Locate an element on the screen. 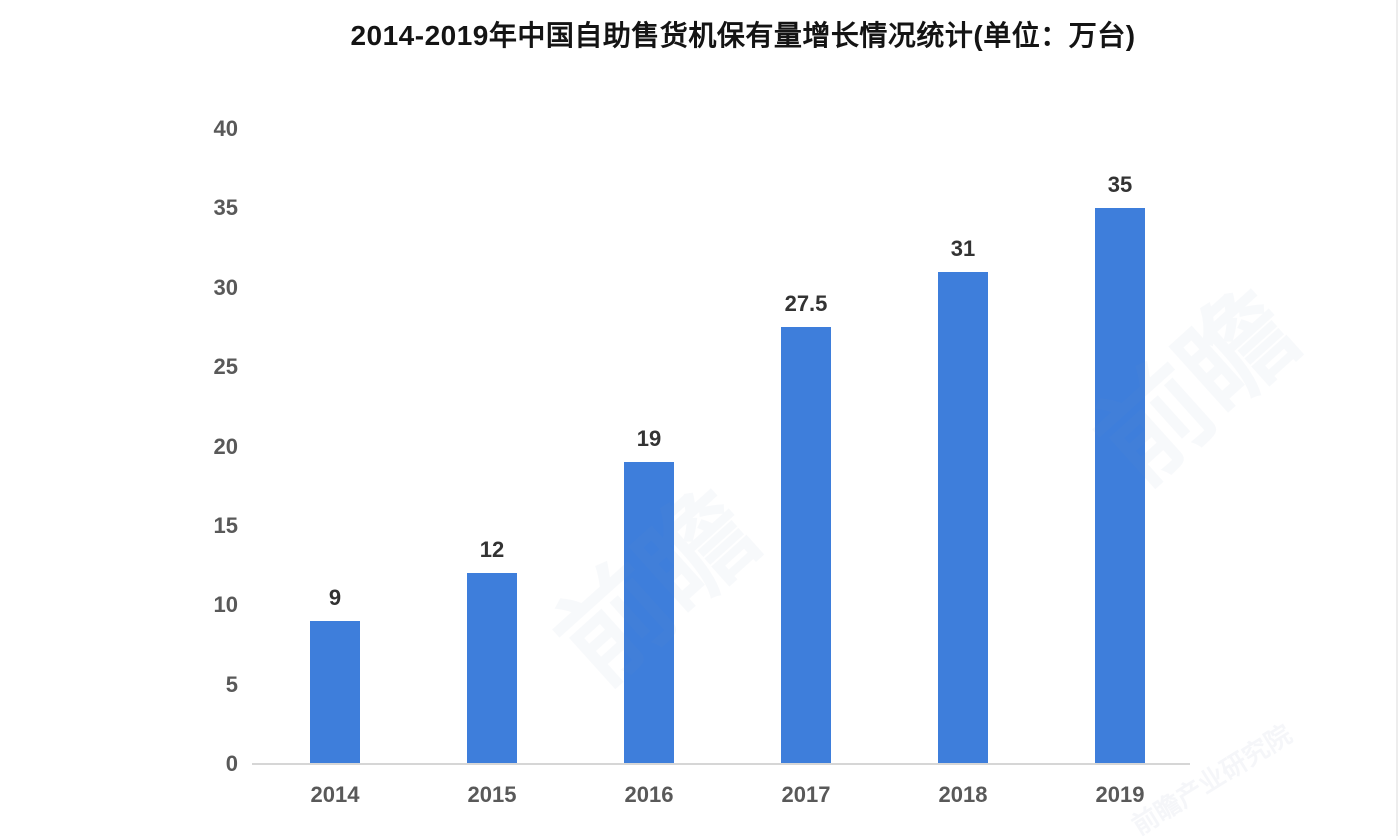 The width and height of the screenshot is (1400, 836). x-tick-label: 2014 is located at coordinates (335, 794).